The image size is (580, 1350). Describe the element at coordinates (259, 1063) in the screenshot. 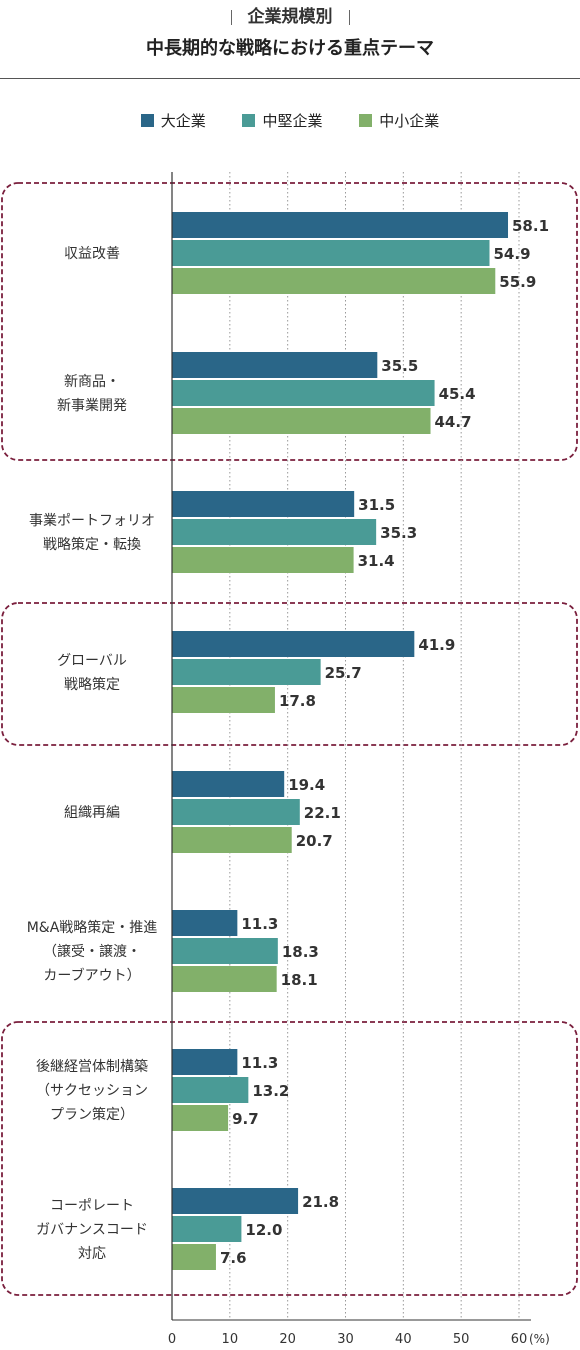

I see `value-label-7-1: 11.3` at that location.